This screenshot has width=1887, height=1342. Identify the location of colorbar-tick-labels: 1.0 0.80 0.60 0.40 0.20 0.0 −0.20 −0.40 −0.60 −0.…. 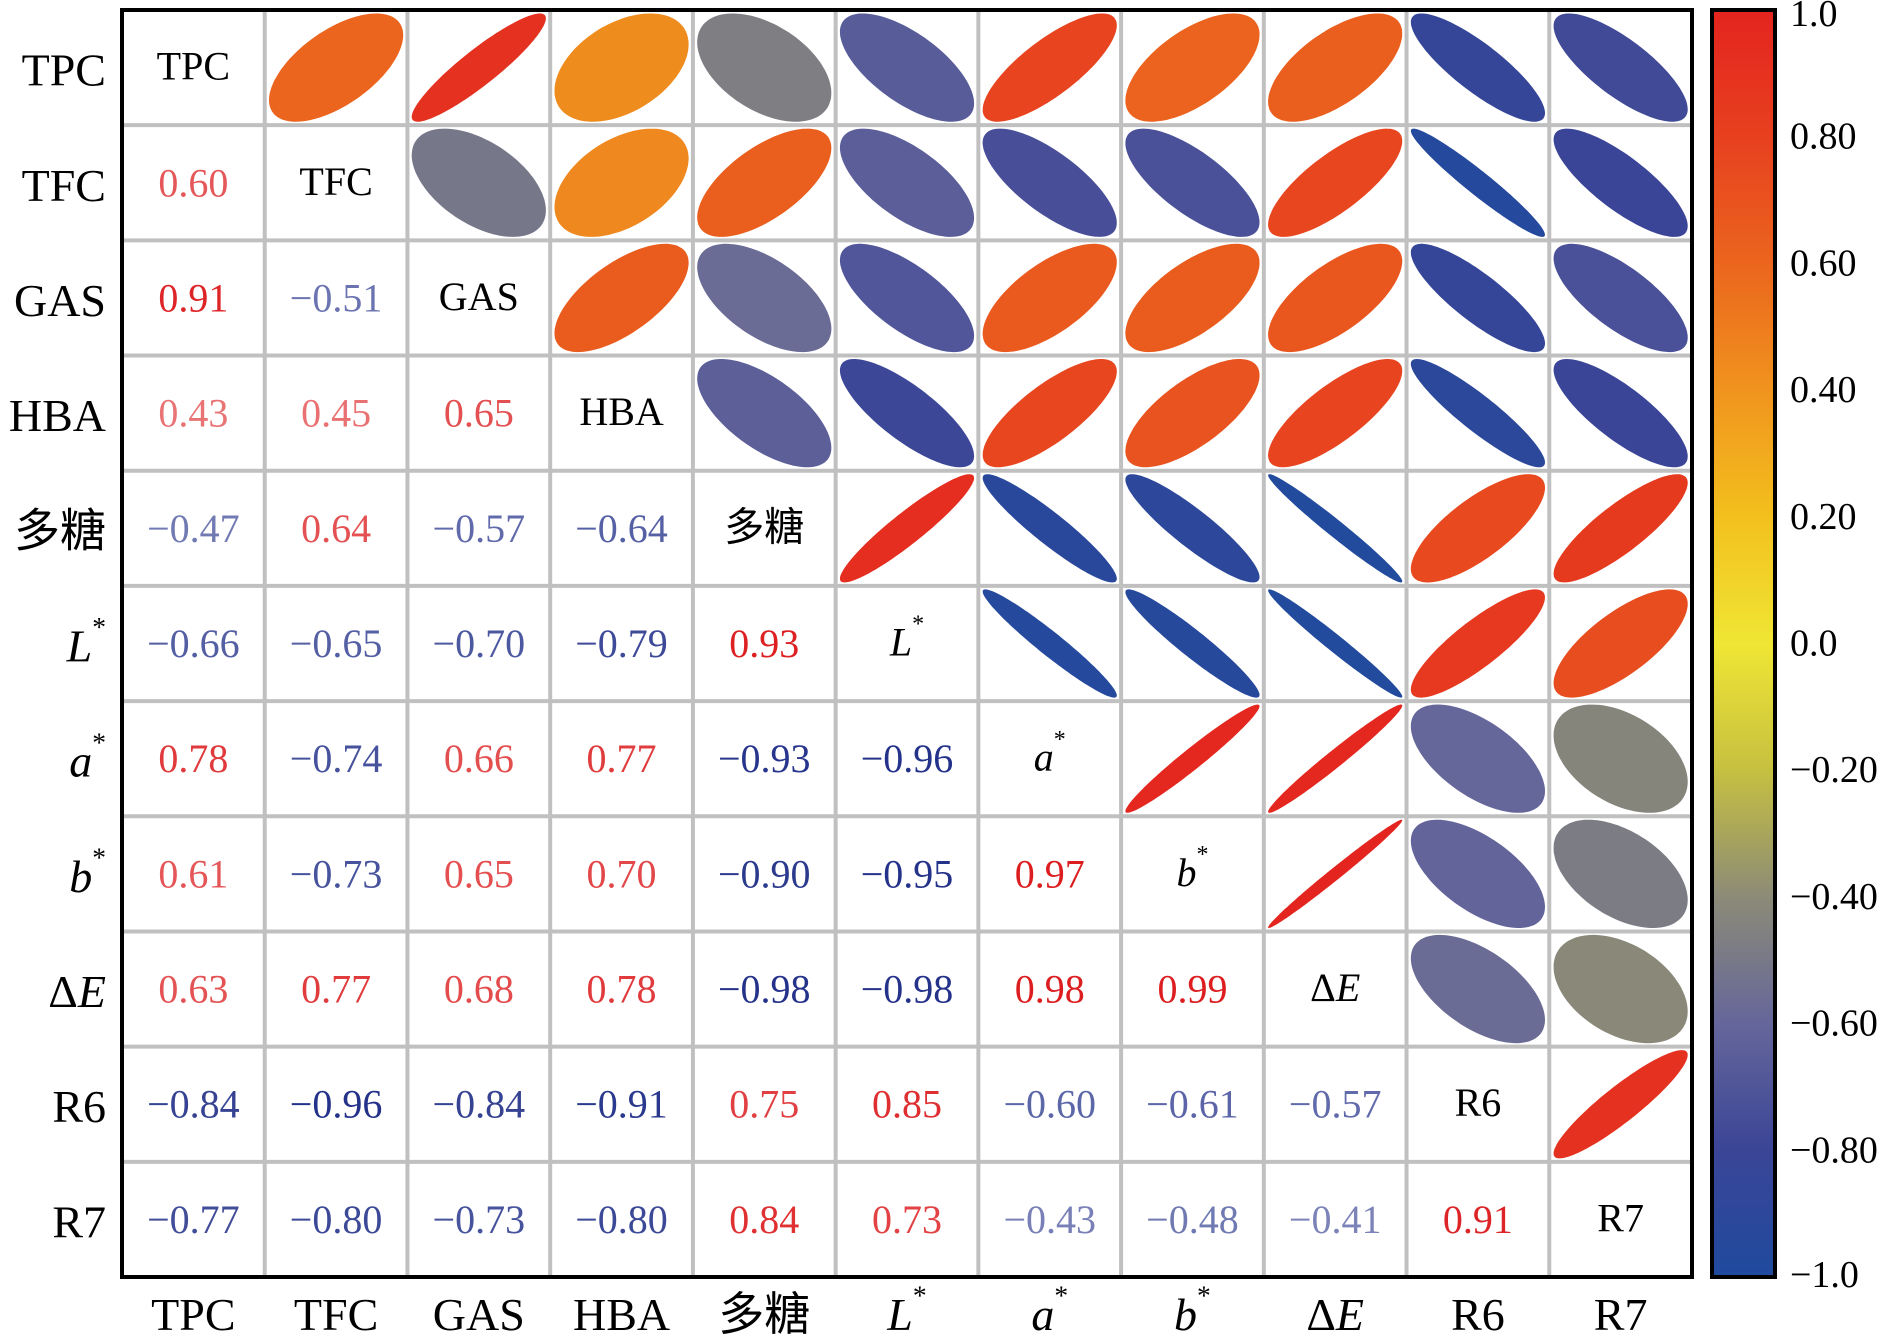
(1834, 648).